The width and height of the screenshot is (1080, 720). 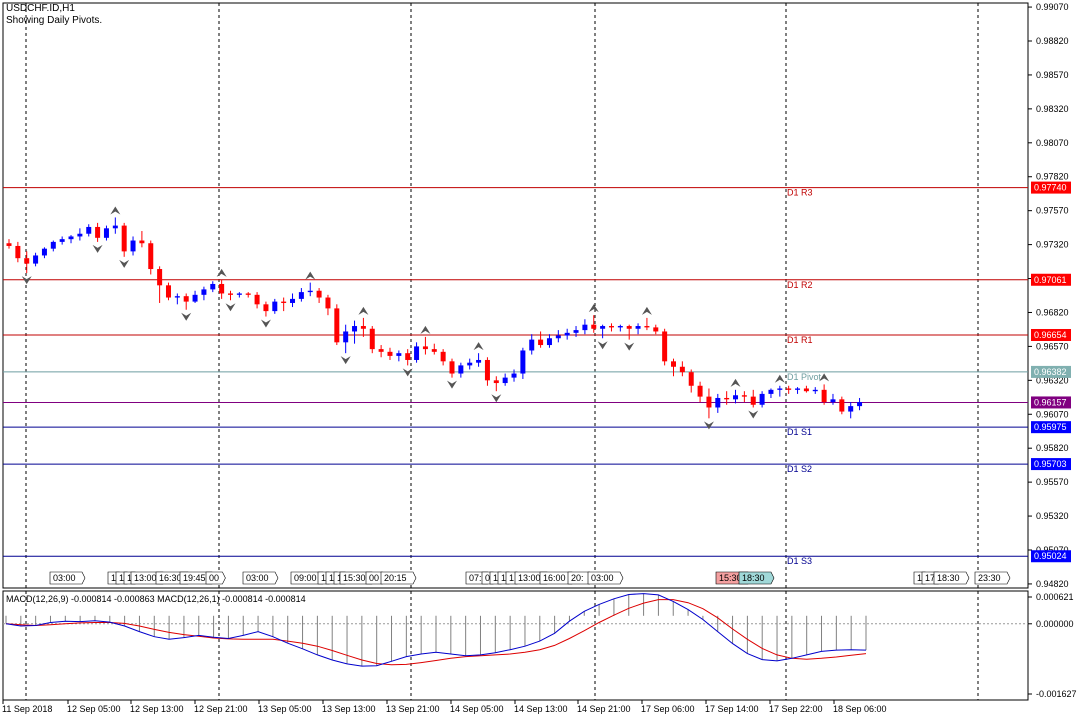 I want to click on pivot-label-r2: D1 R2, so click(x=800, y=285).